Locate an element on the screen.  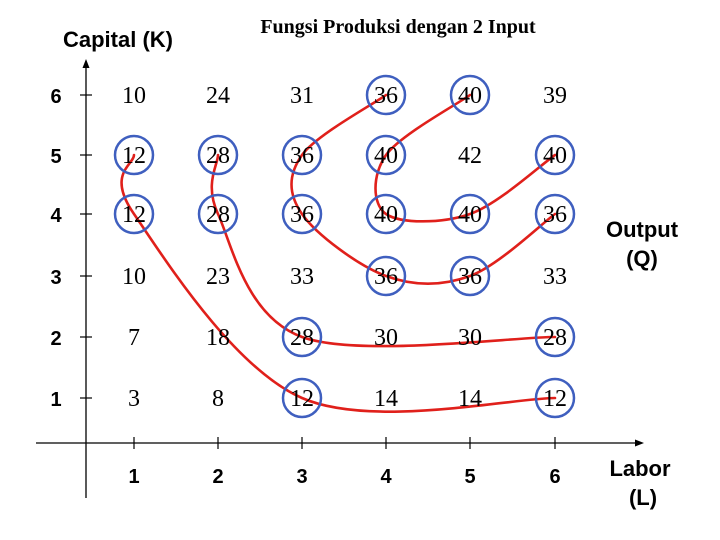
x-axis-arrowhead is located at coordinates (639, 443).